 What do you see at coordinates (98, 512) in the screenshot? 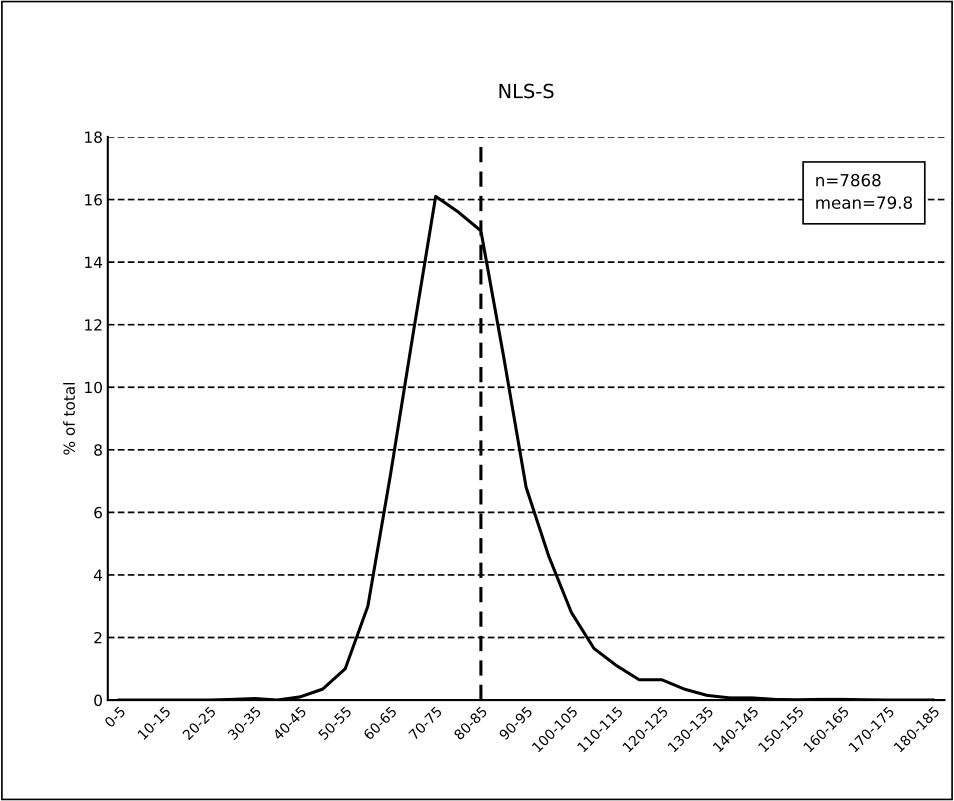
I see `y-tick-label: 6` at bounding box center [98, 512].